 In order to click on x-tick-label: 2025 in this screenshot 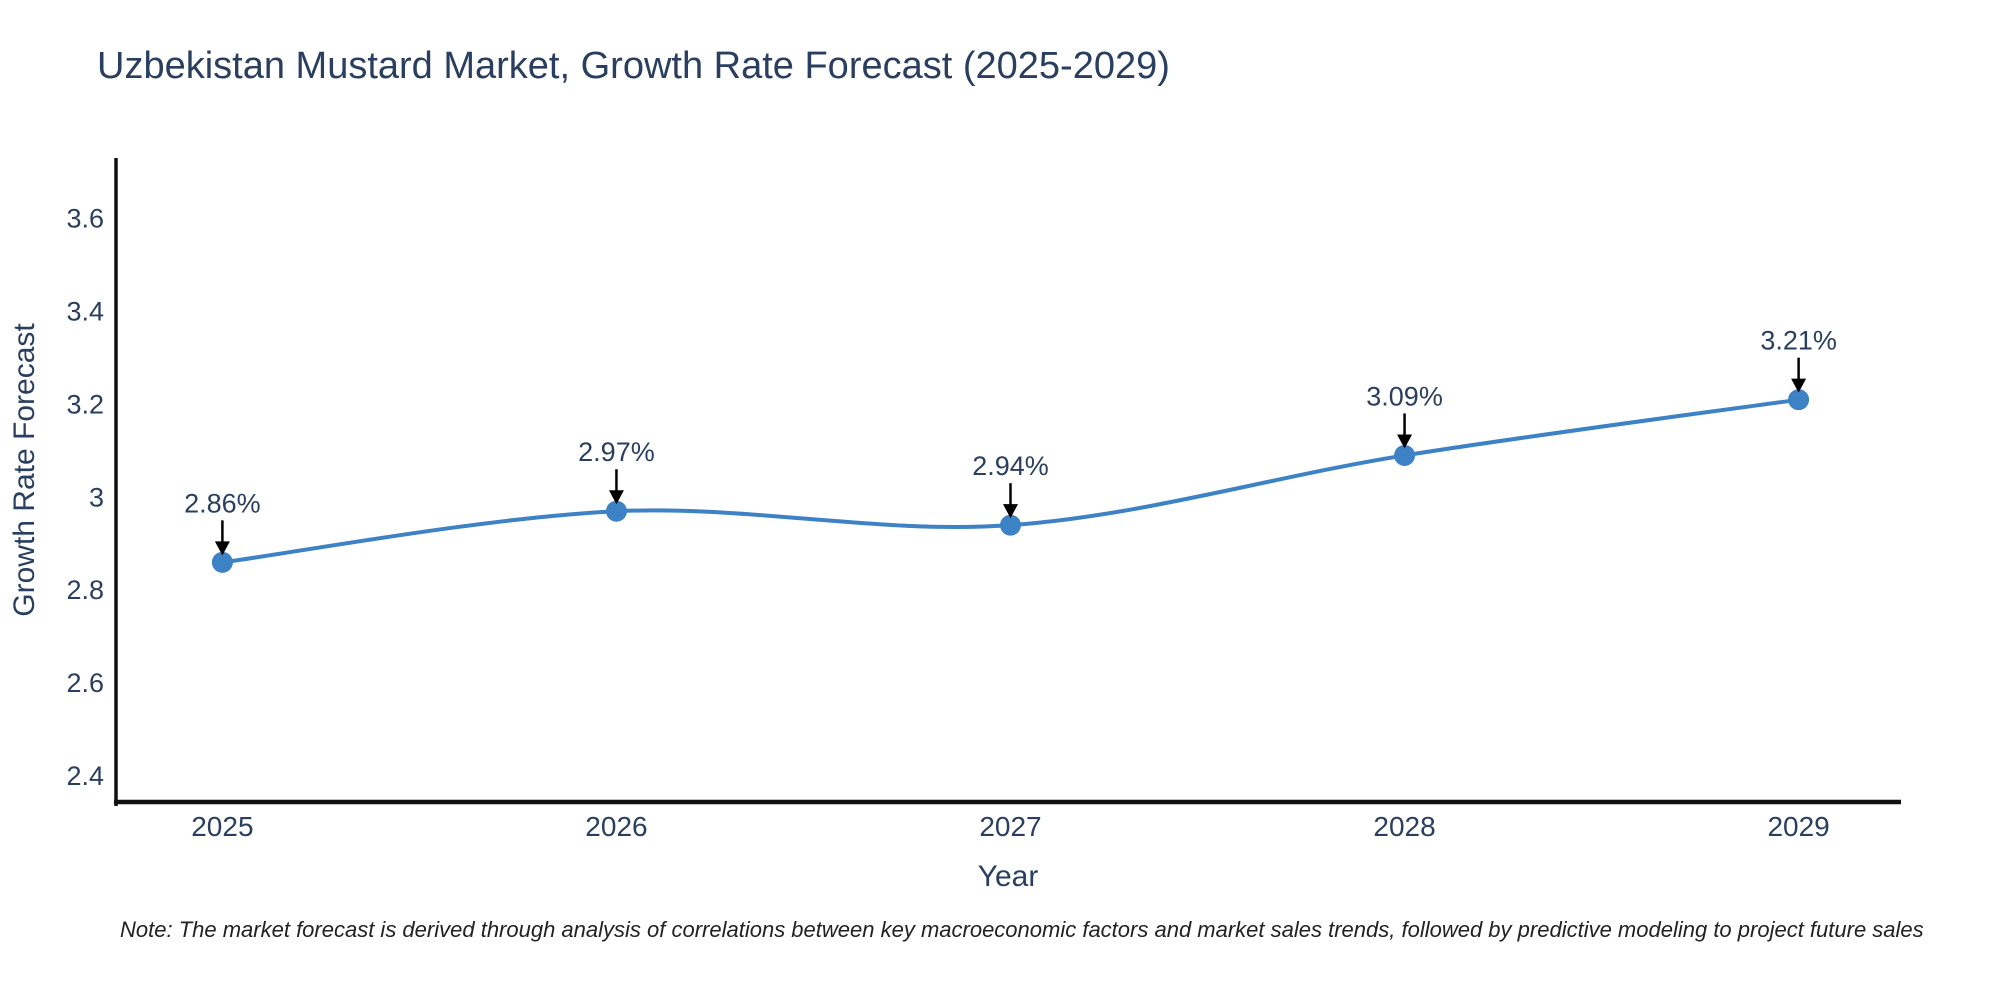, I will do `click(222, 826)`.